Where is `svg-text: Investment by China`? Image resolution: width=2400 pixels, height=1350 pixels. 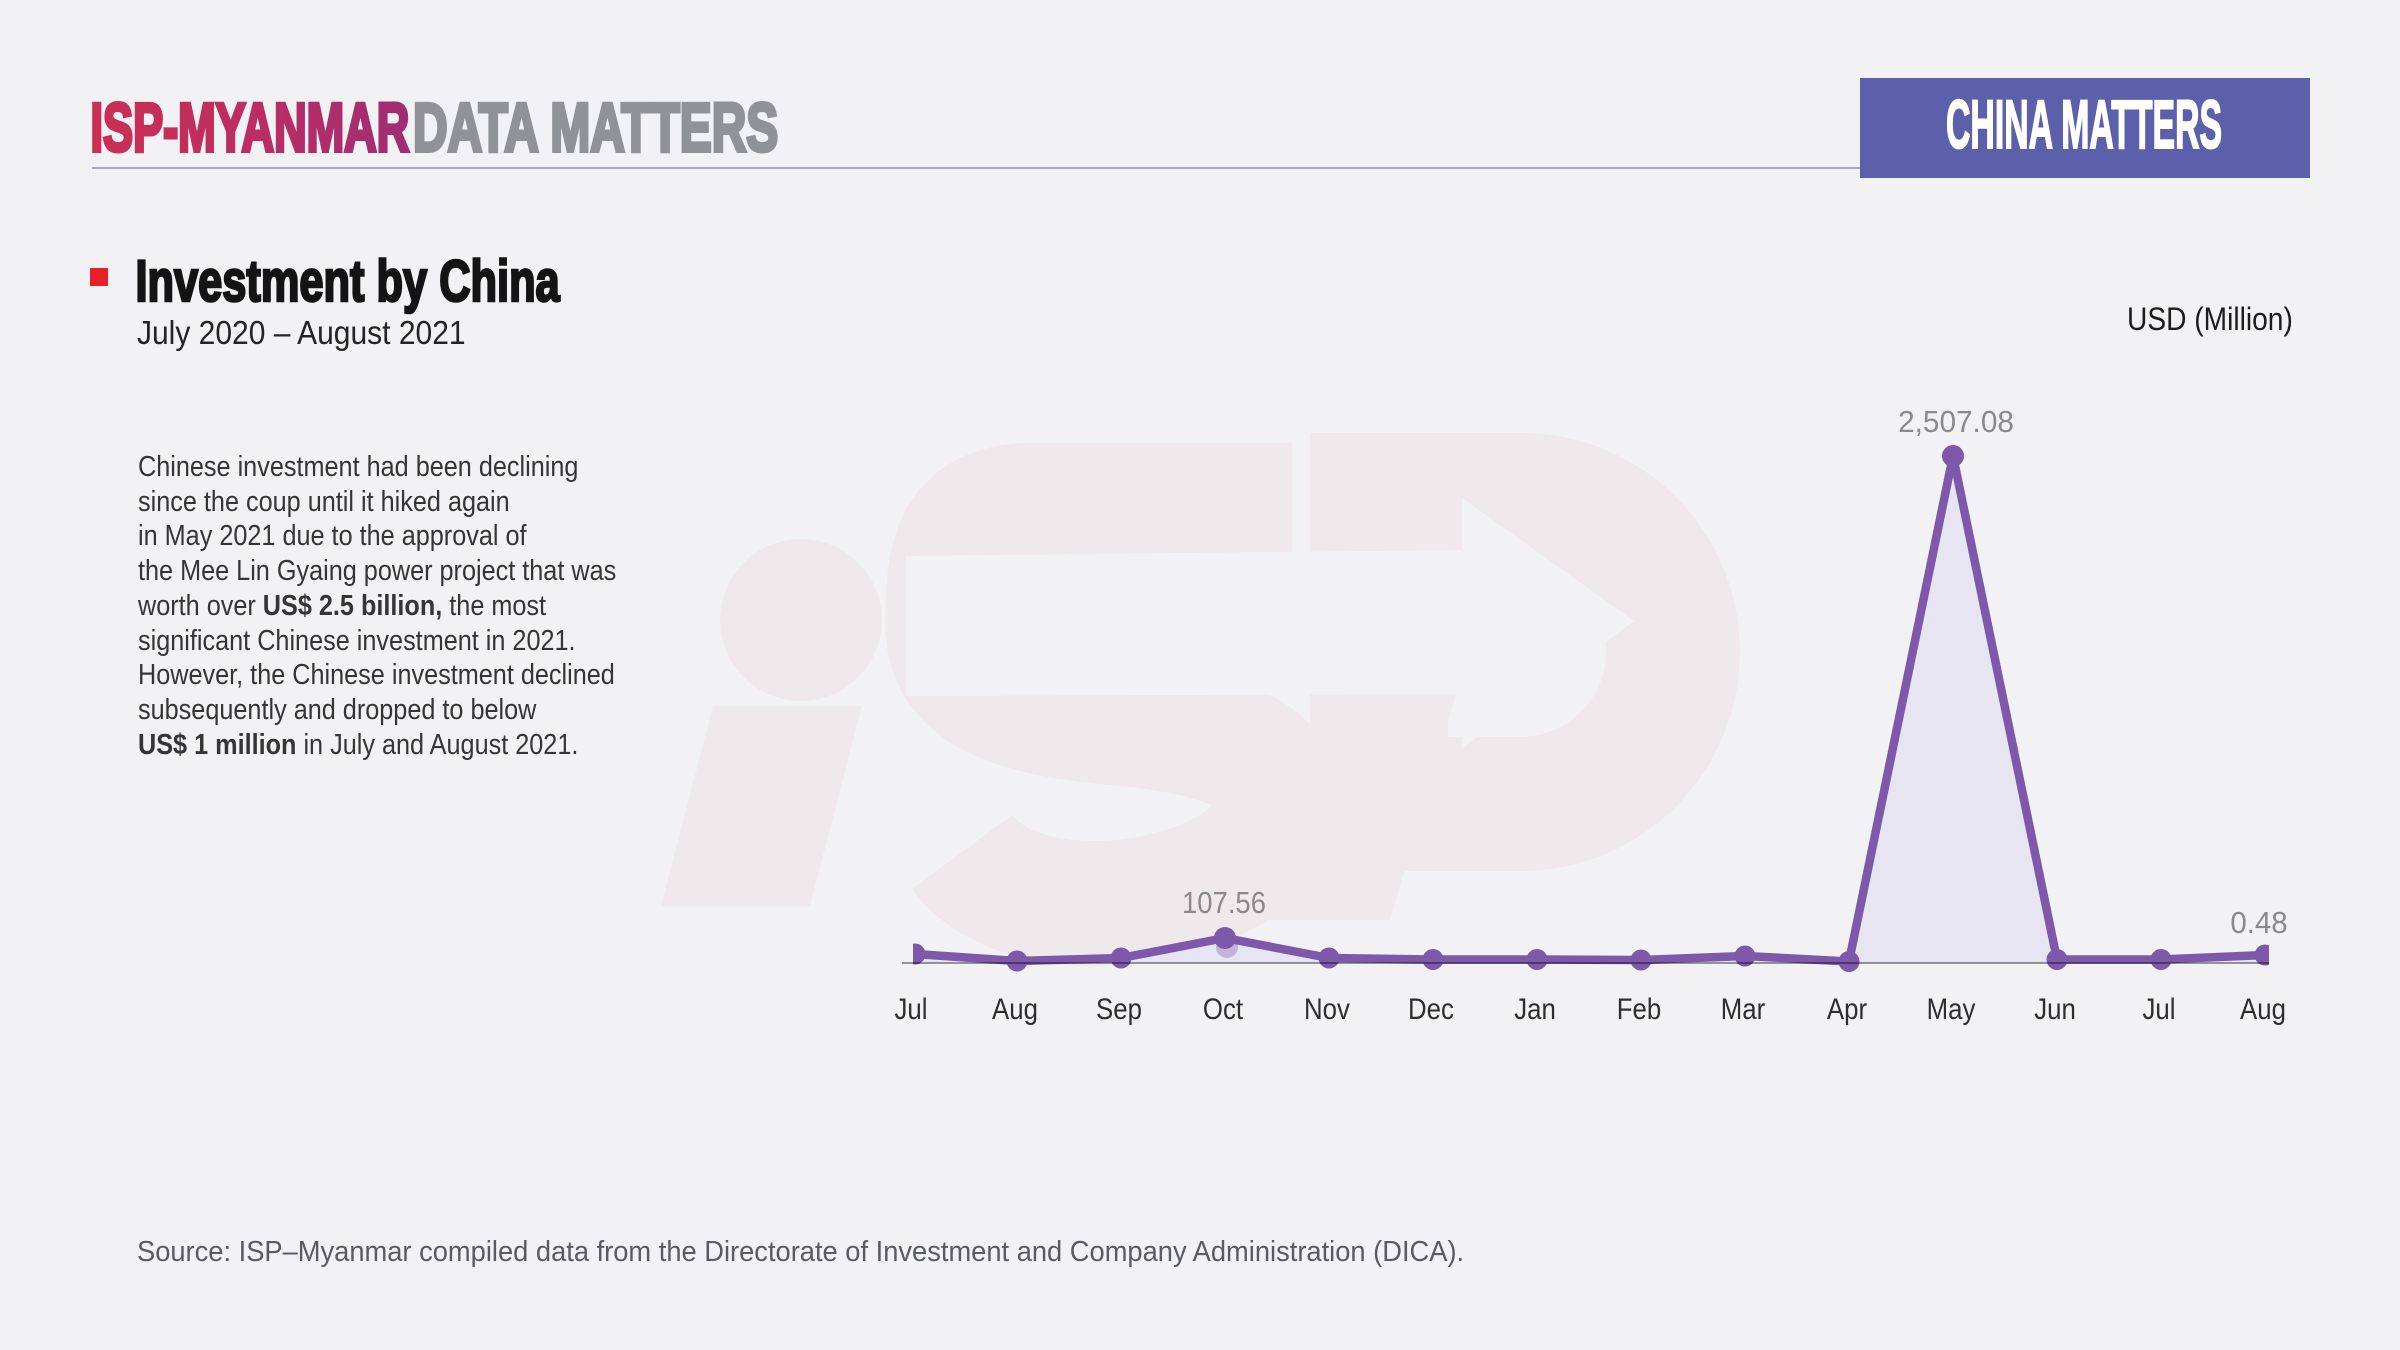 svg-text: Investment by China is located at coordinates (348, 281).